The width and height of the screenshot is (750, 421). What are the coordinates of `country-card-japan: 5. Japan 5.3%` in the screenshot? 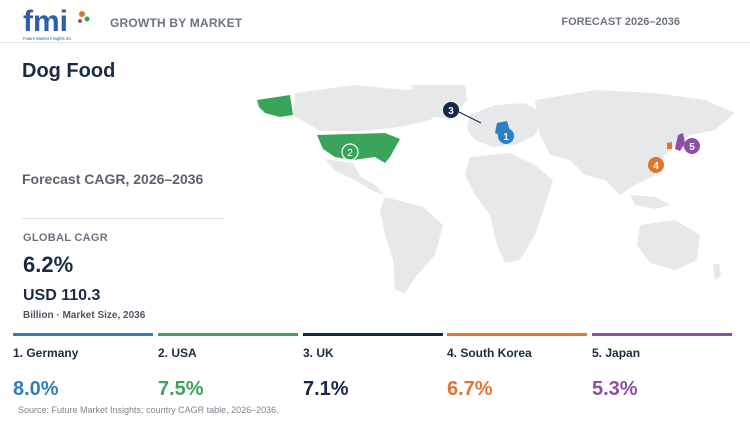 It's located at (662, 367).